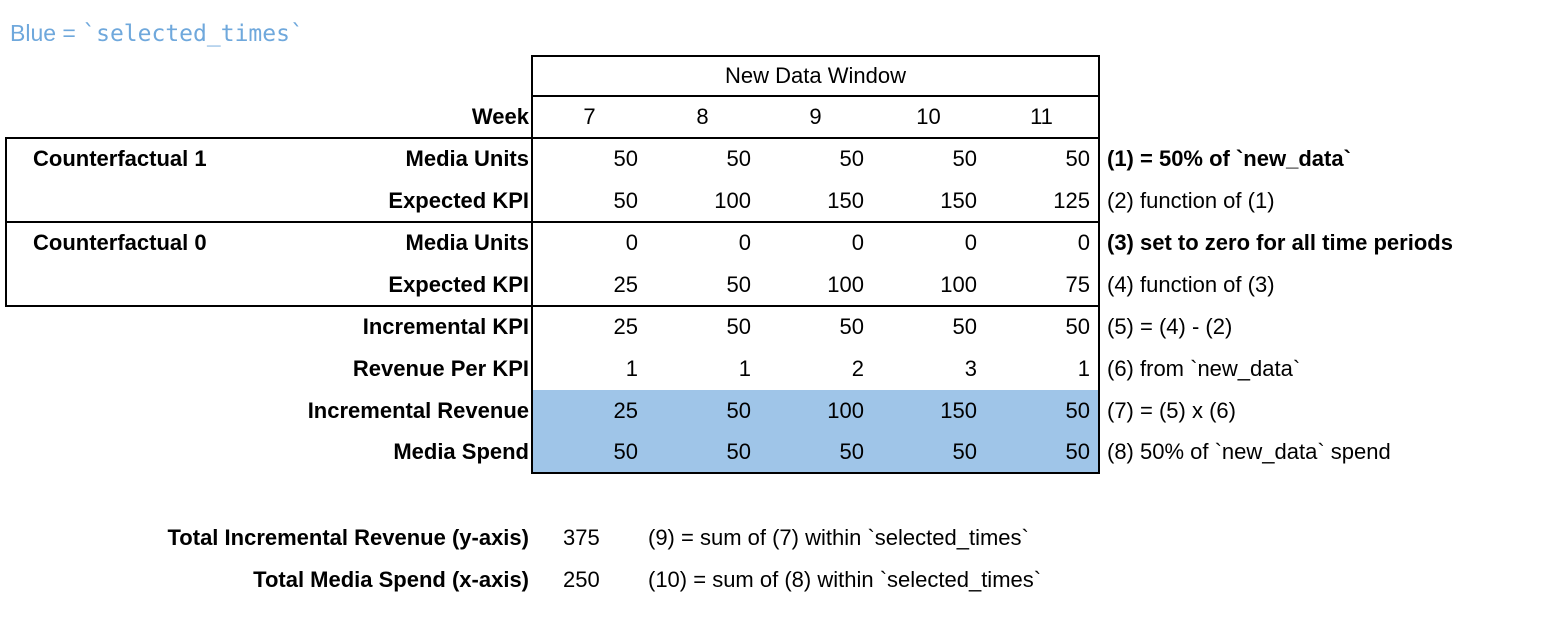 The image size is (1544, 620). Describe the element at coordinates (1191, 284) in the screenshot. I see `row-note: (4) function of (3)` at that location.